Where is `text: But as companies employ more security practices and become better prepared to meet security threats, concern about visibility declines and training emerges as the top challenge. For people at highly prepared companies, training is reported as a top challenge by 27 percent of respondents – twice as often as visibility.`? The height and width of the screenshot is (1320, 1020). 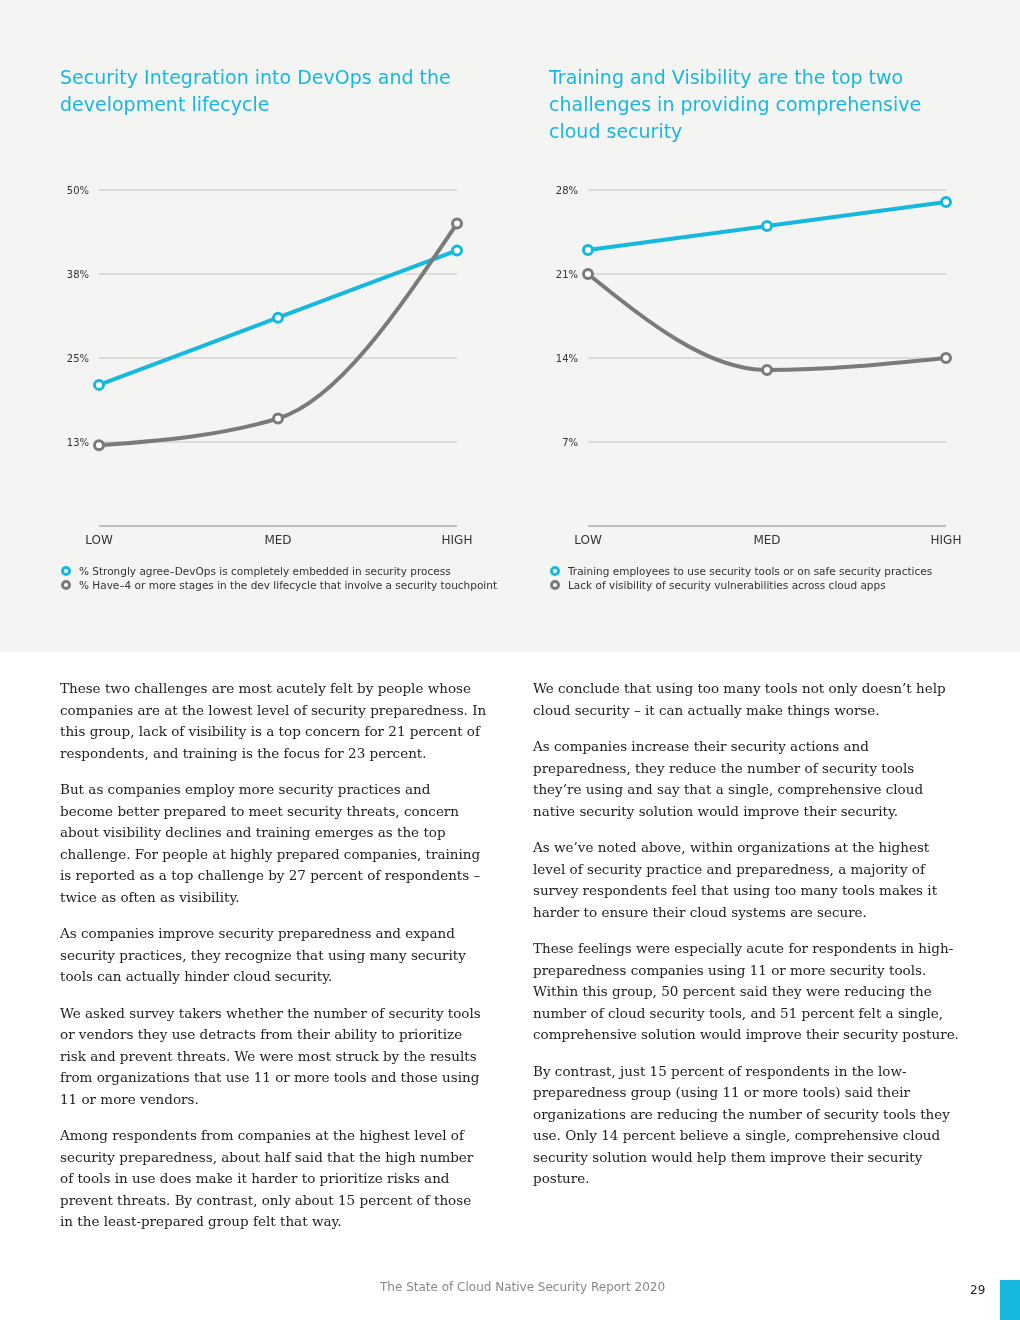 text: But as companies employ more security practices and become better prepared to meet security threats, concern about visibility declines and training emerges as the top challenge. For people at highly prepared companies, training is reported as a top challenge by 27 percent of respondents – twice as often as visibility. is located at coordinates (271, 843).